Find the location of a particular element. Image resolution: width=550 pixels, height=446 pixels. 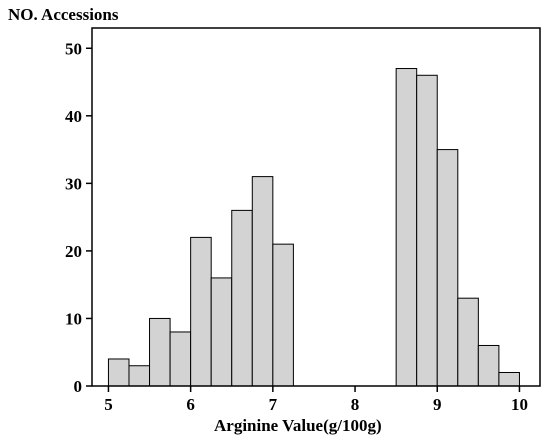

y-tick-label: 50 is located at coordinates (73, 48).